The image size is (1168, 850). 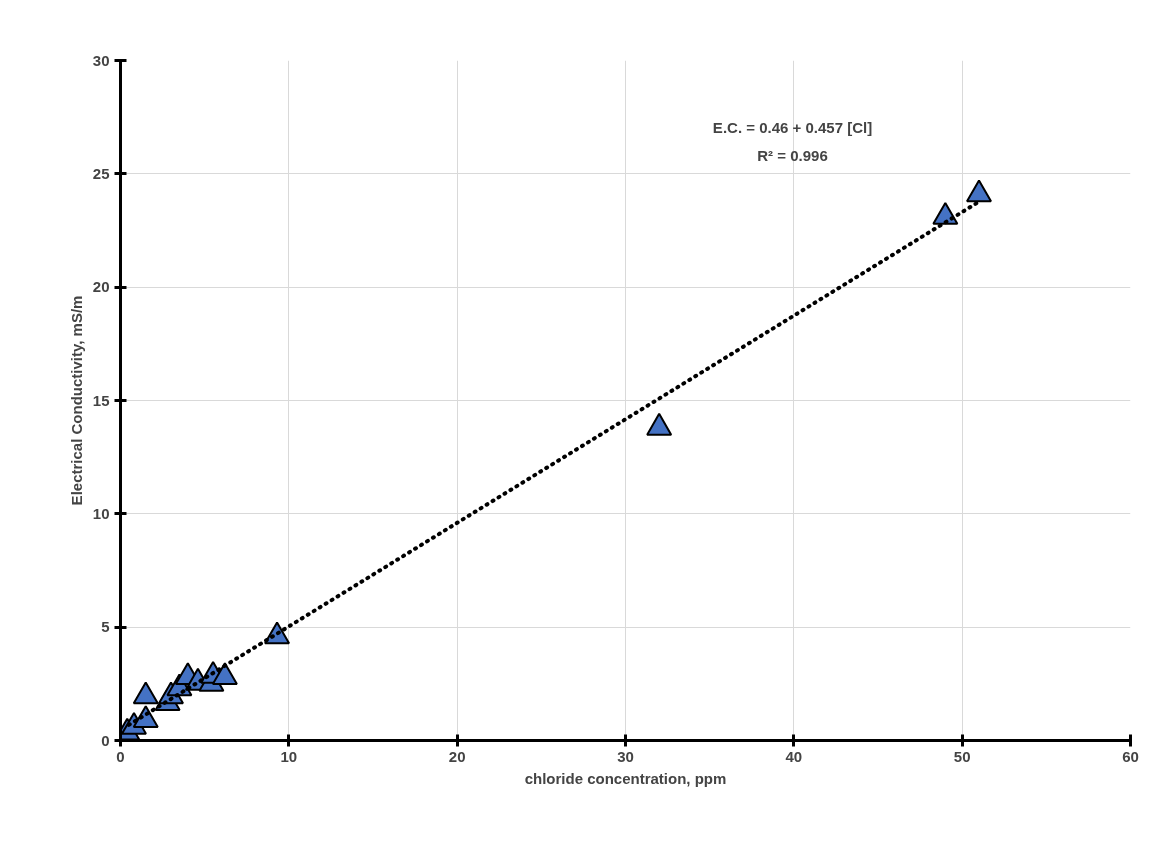 I want to click on annotation: E.C. = 0.46 + 0.457 [Cl], so click(x=792, y=127).